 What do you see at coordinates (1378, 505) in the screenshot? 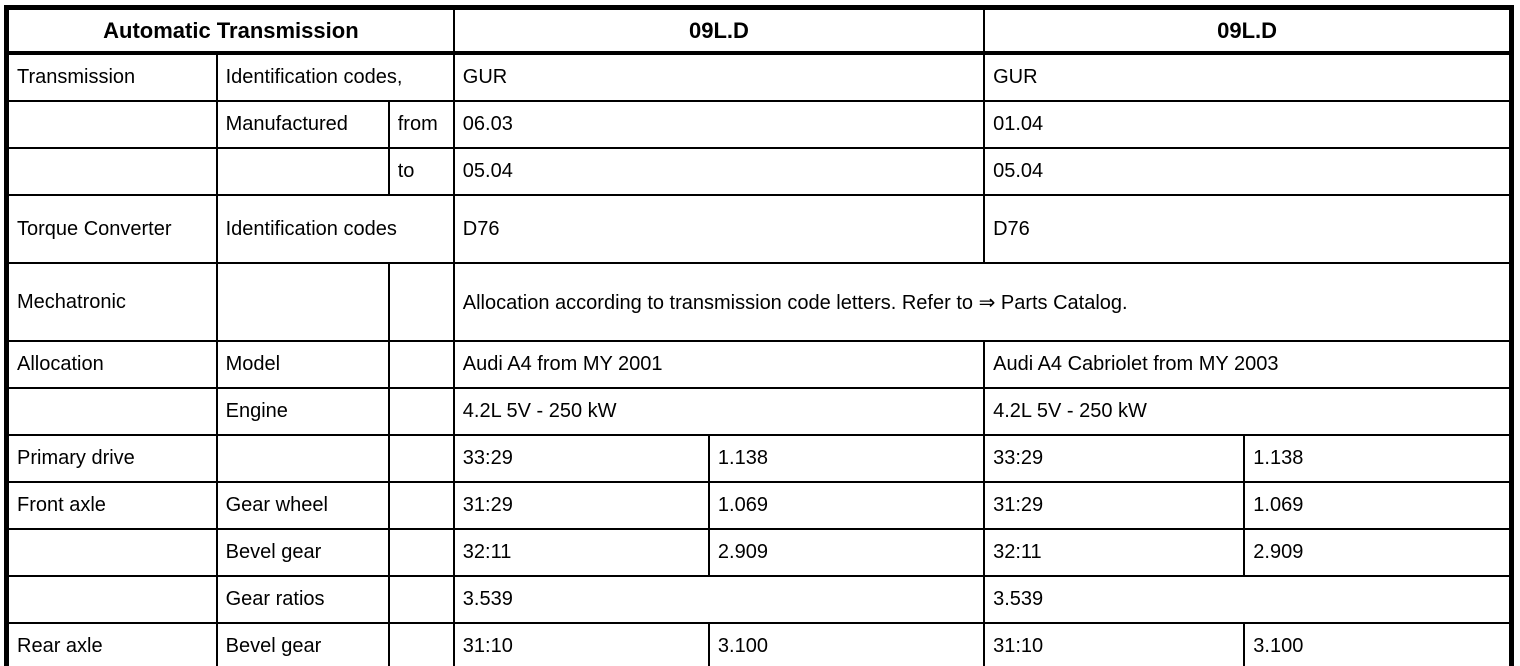
I see `gear-wheel-value-v2: 1.069` at bounding box center [1378, 505].